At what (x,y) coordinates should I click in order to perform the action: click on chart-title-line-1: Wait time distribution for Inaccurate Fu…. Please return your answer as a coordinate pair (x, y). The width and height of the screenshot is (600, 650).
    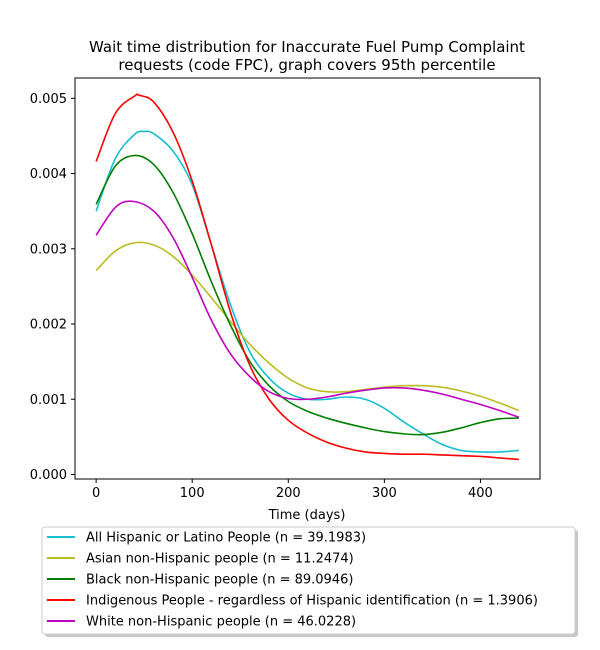
    Looking at the image, I should click on (307, 47).